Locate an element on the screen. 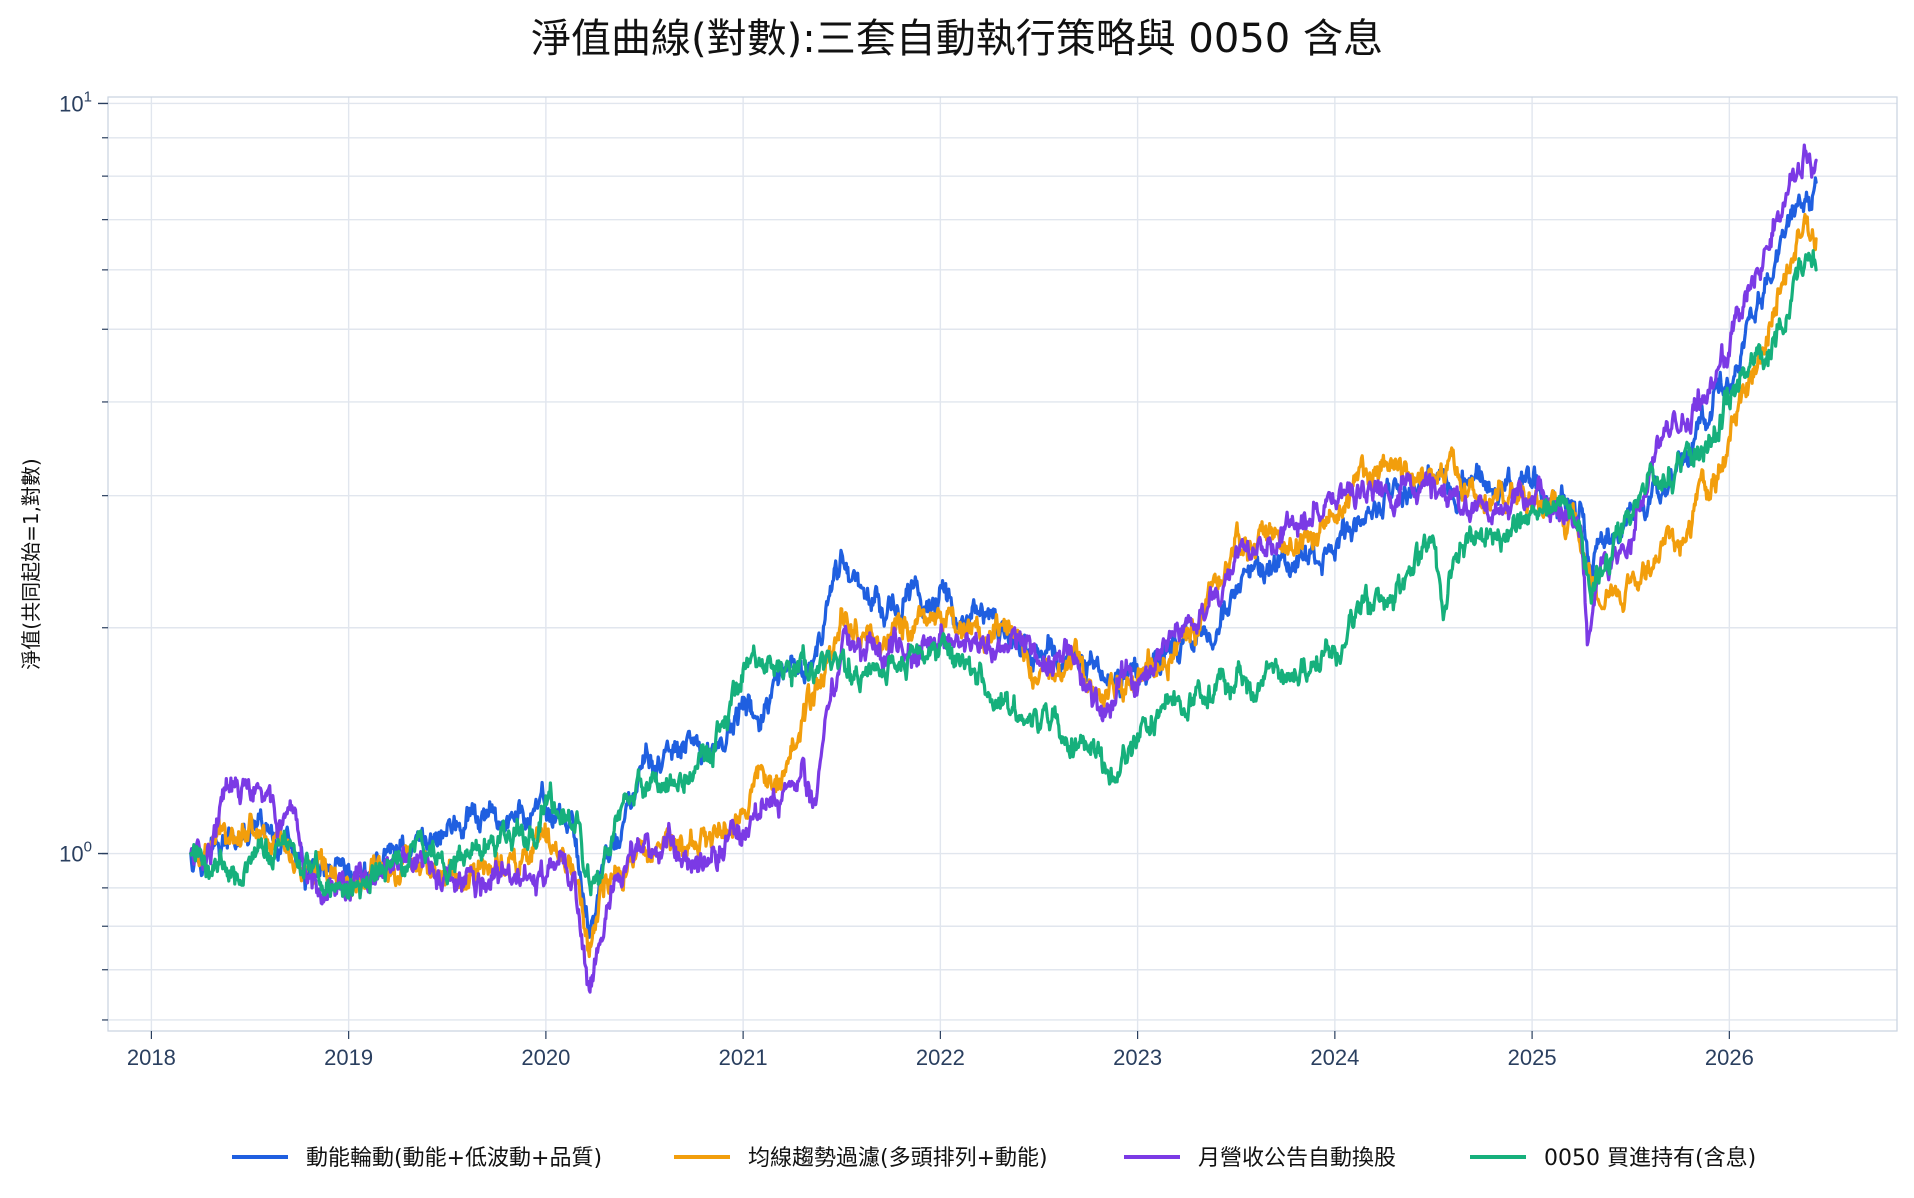 The height and width of the screenshot is (1198, 1914). y-tick-label: 10¹ is located at coordinates (75, 102).